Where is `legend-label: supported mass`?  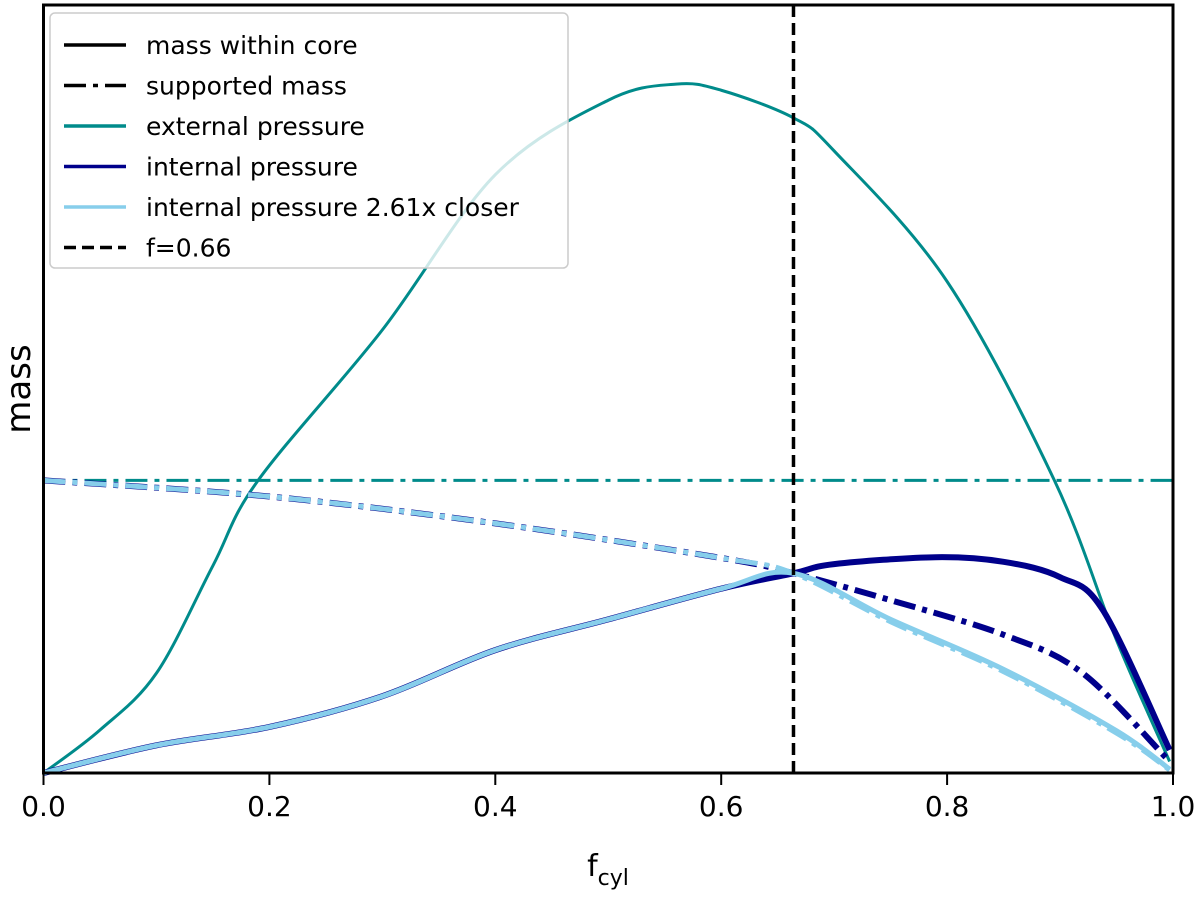
legend-label: supported mass is located at coordinates (246, 86).